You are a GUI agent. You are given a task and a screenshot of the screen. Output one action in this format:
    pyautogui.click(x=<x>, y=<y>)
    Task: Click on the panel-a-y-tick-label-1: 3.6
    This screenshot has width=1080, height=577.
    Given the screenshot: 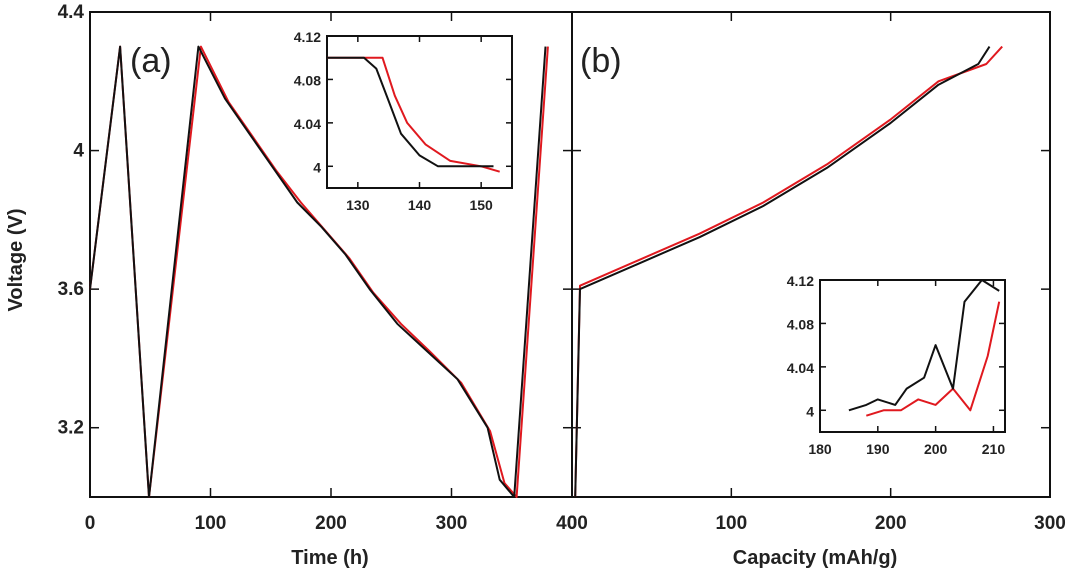 What is the action you would take?
    pyautogui.click(x=71, y=289)
    